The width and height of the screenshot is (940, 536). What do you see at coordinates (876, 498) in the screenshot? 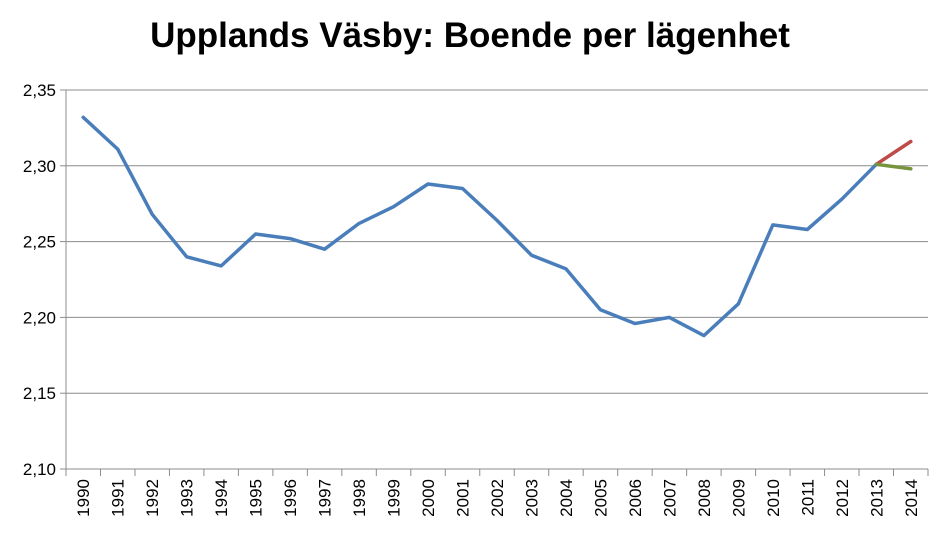
I see `x-tick-label: 2013` at bounding box center [876, 498].